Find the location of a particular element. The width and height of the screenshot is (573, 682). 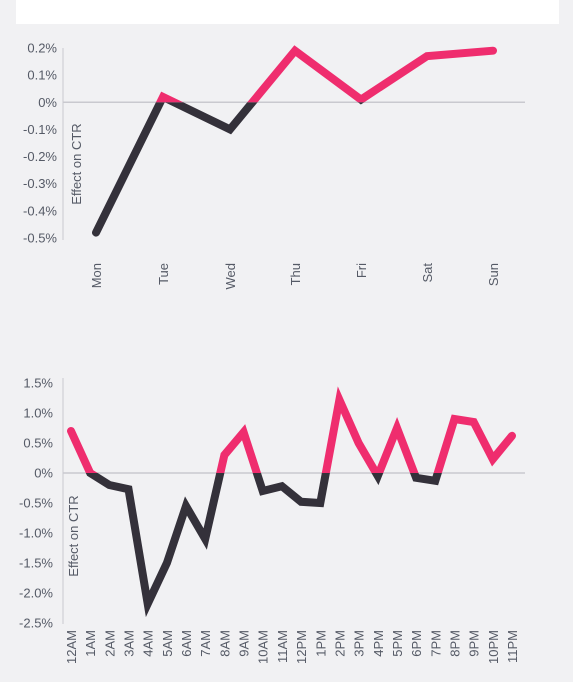

x-tick-label: Sat is located at coordinates (427, 273).